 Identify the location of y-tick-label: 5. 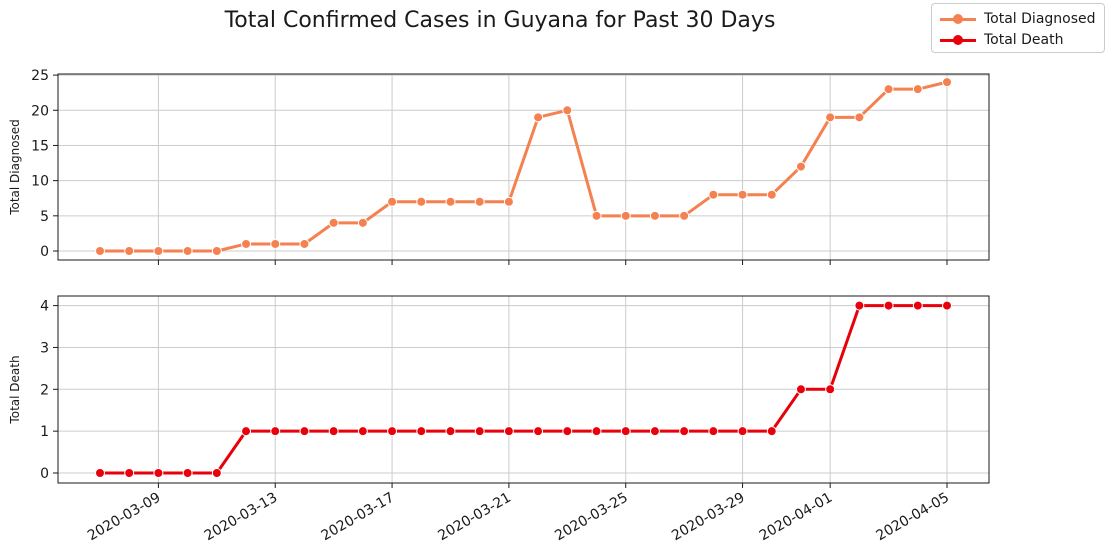
(44, 217).